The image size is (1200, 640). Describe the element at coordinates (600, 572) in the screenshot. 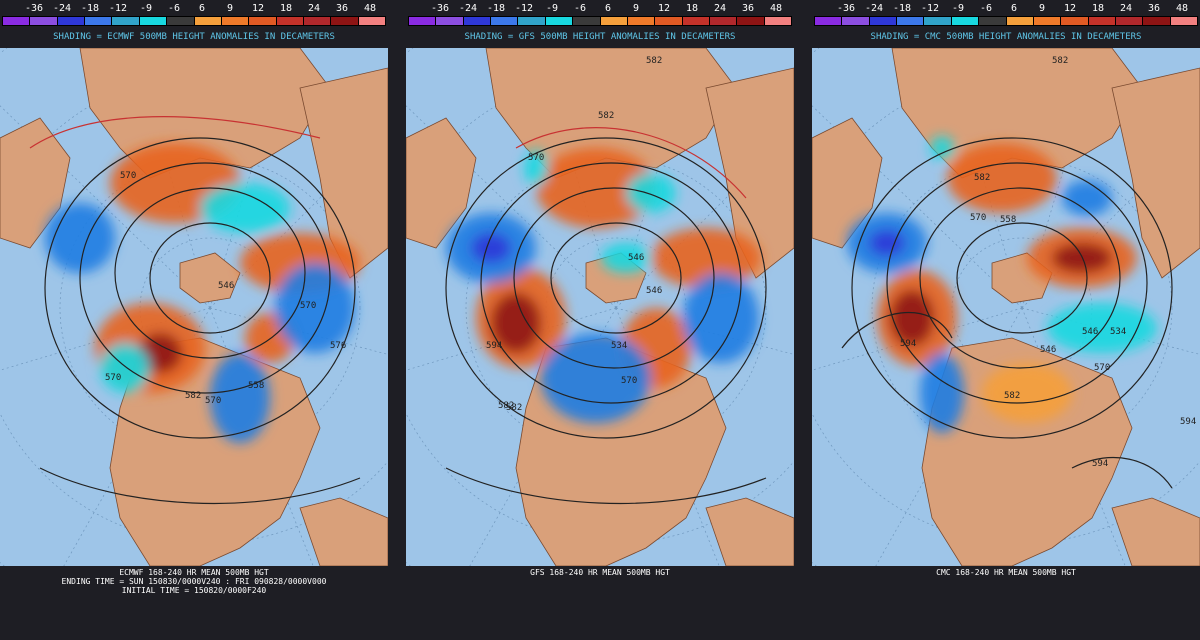

I see `footer-title: GFS 168-240 HR MEAN 500MB HGT` at that location.